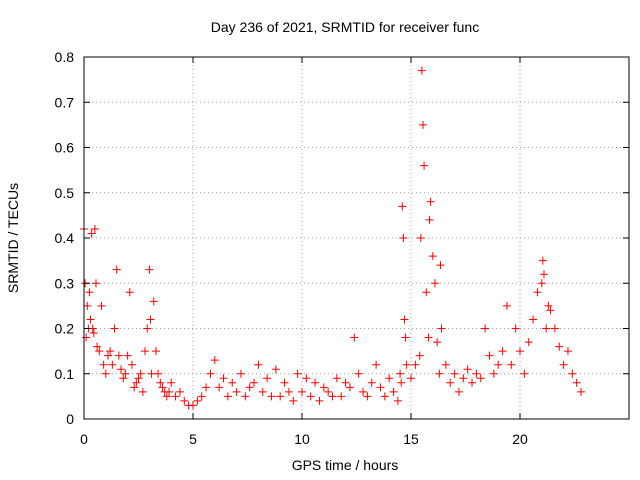 This screenshot has height=480, width=640. I want to click on y-tick-label: 0.4, so click(65, 238).